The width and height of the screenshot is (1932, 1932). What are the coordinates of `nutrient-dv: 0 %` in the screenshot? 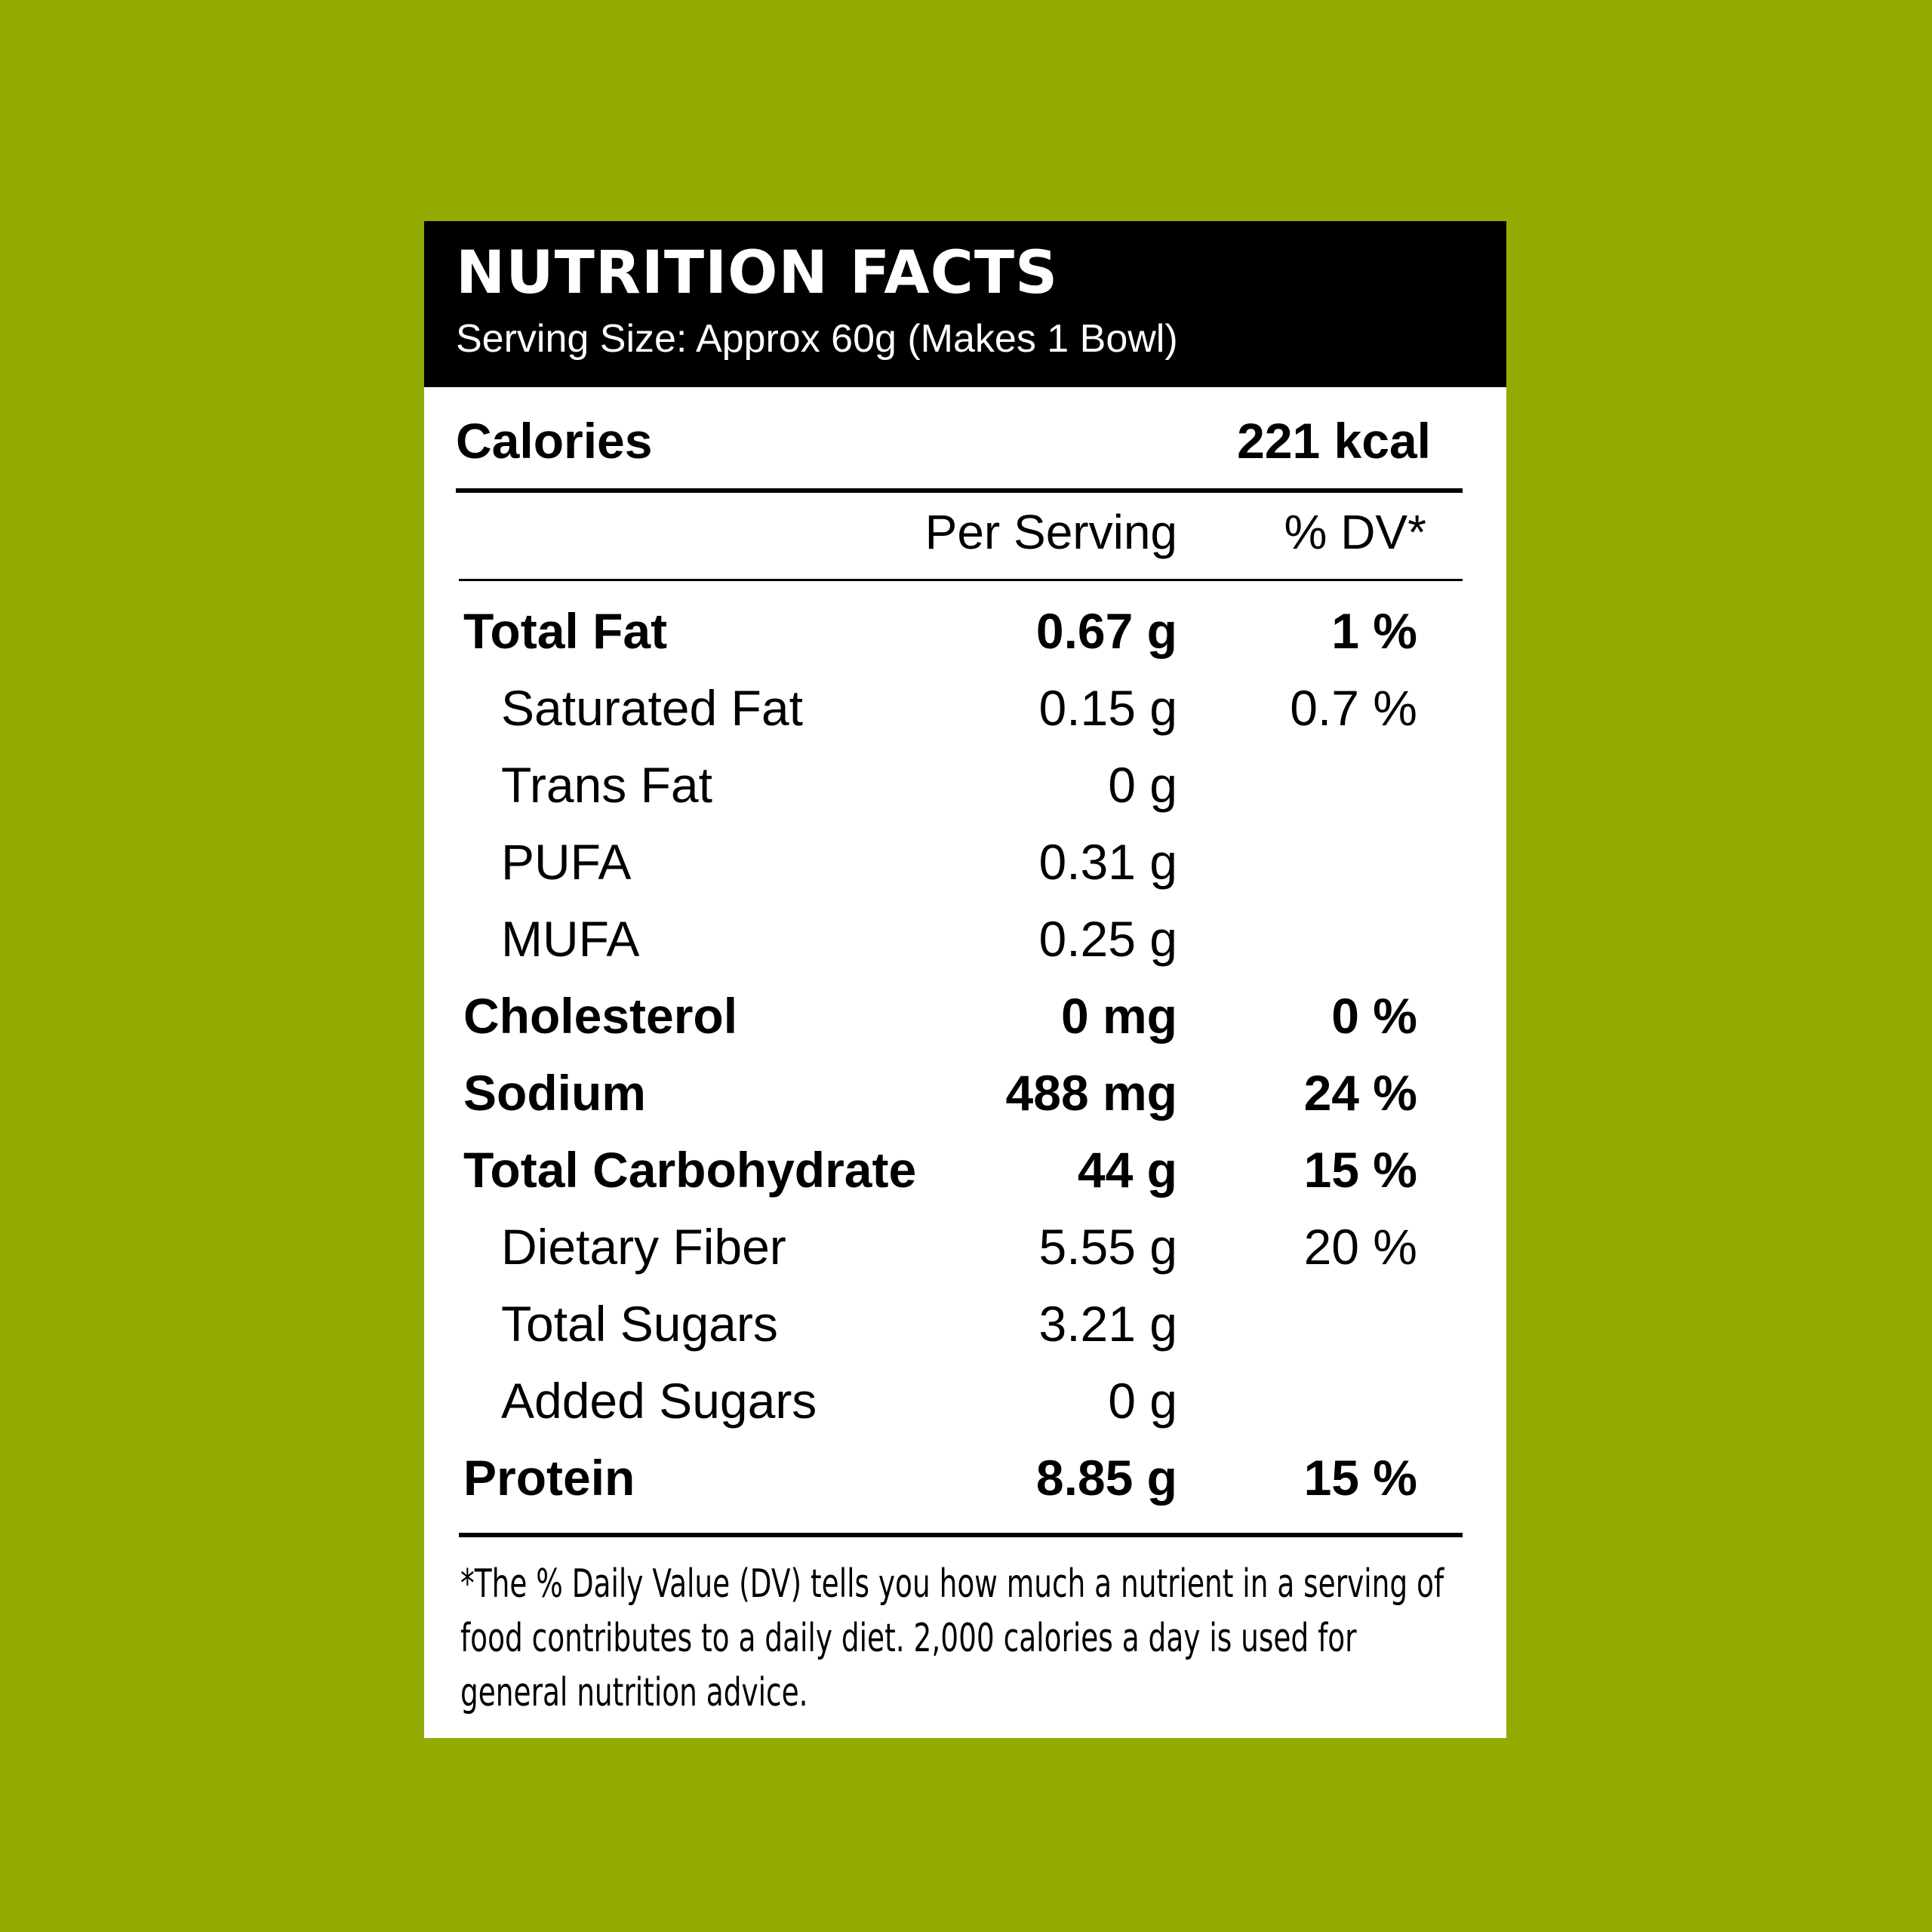 It's located at (1374, 1016).